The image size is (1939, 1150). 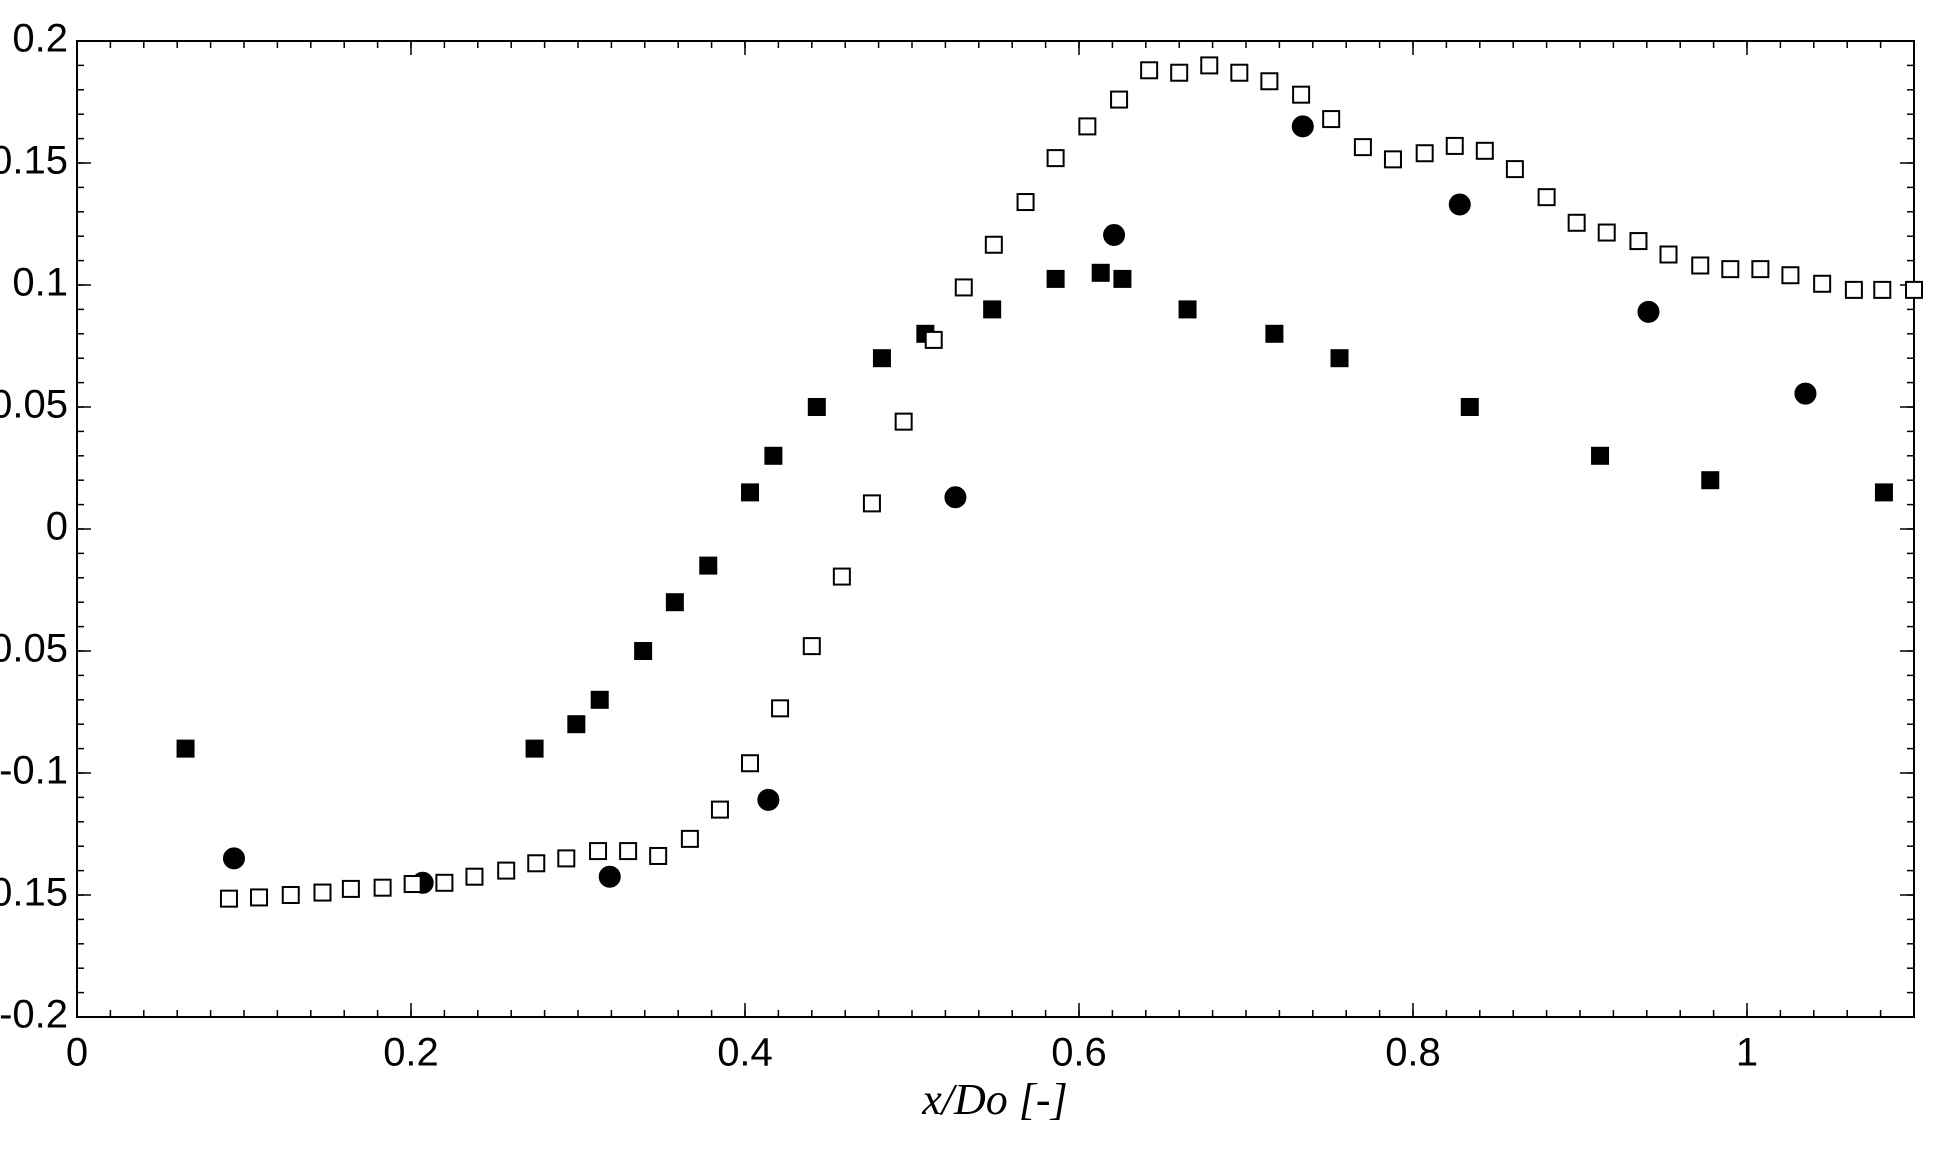 What do you see at coordinates (1747, 1053) in the screenshot?
I see `x-tick-label: 1` at bounding box center [1747, 1053].